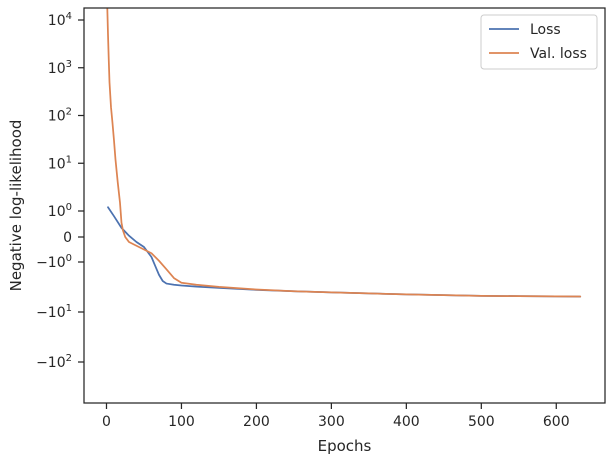 This screenshot has width=615, height=463. Describe the element at coordinates (54, 312) in the screenshot. I see `y-tick-label: −101` at that location.